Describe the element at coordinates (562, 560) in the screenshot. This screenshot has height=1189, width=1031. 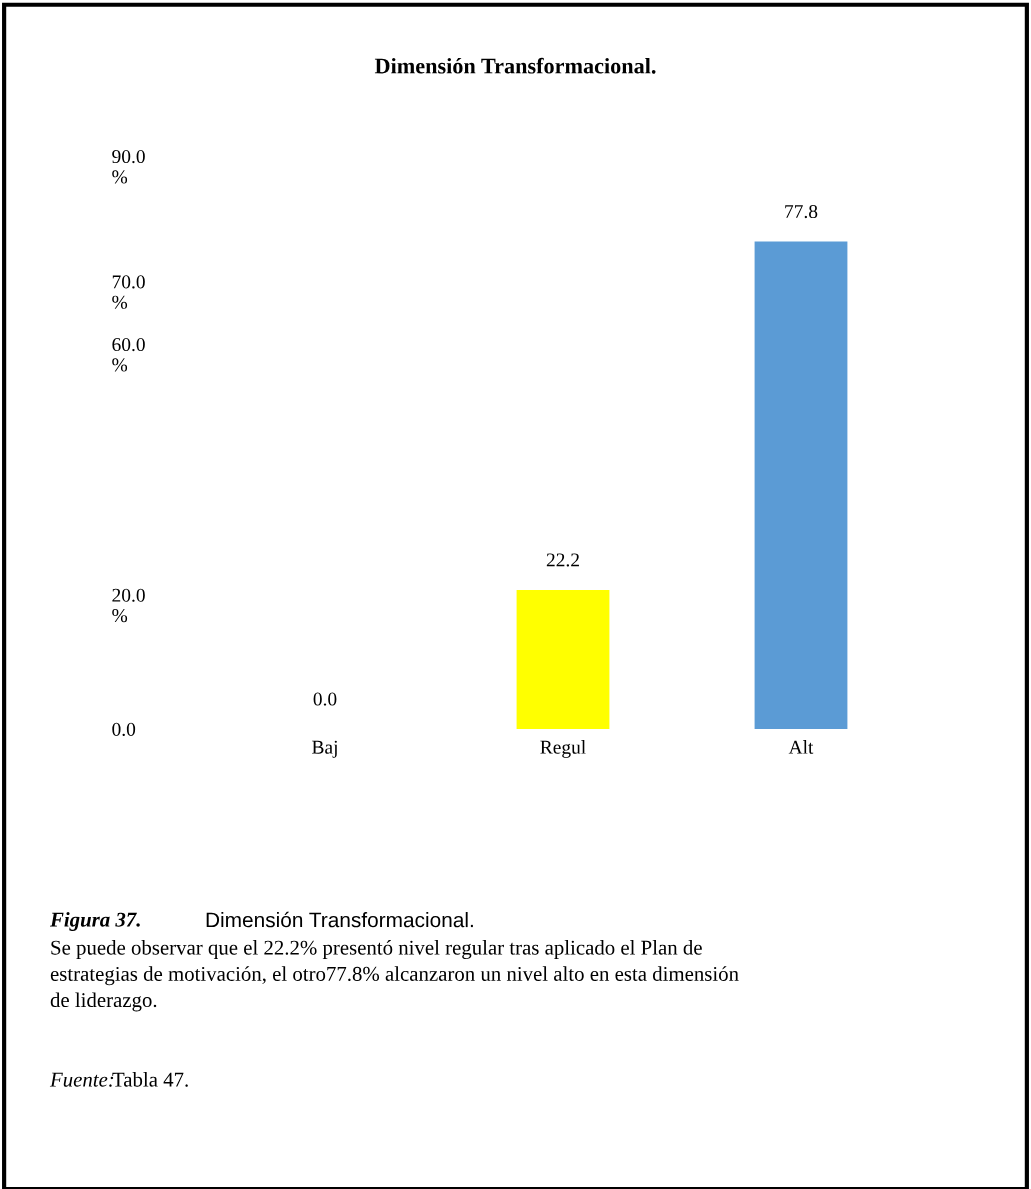
I see `data-label: 22.2` at that location.